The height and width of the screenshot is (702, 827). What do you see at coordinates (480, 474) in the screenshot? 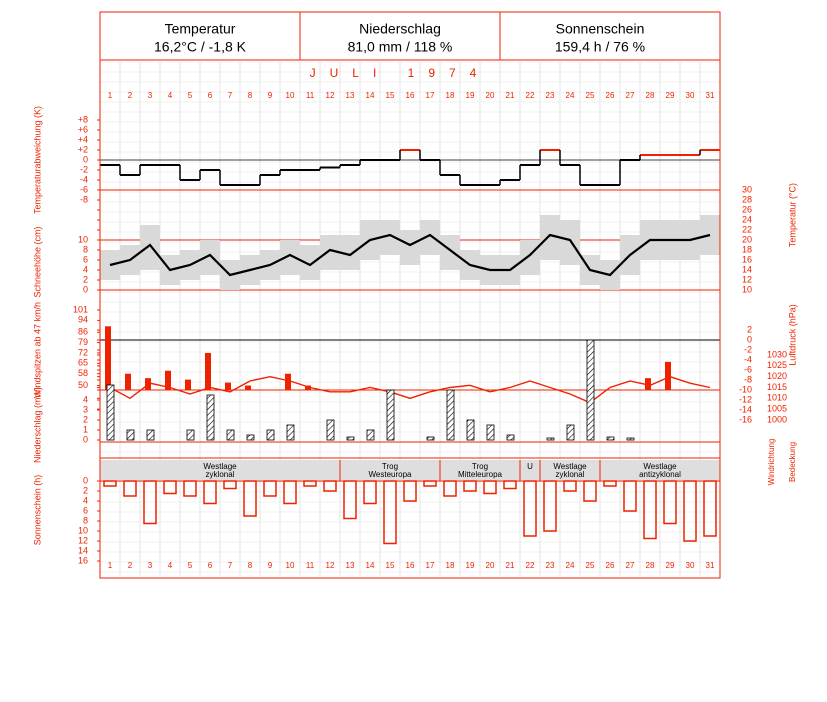
I see `weather-label: Mitteleuropa` at bounding box center [480, 474].